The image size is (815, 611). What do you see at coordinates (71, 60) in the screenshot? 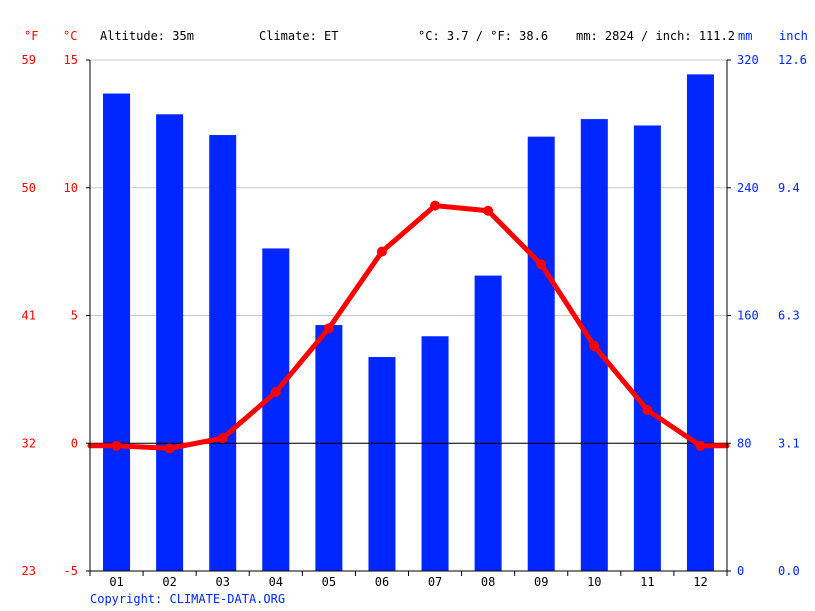
I see `celsius-tick-label: 15` at bounding box center [71, 60].